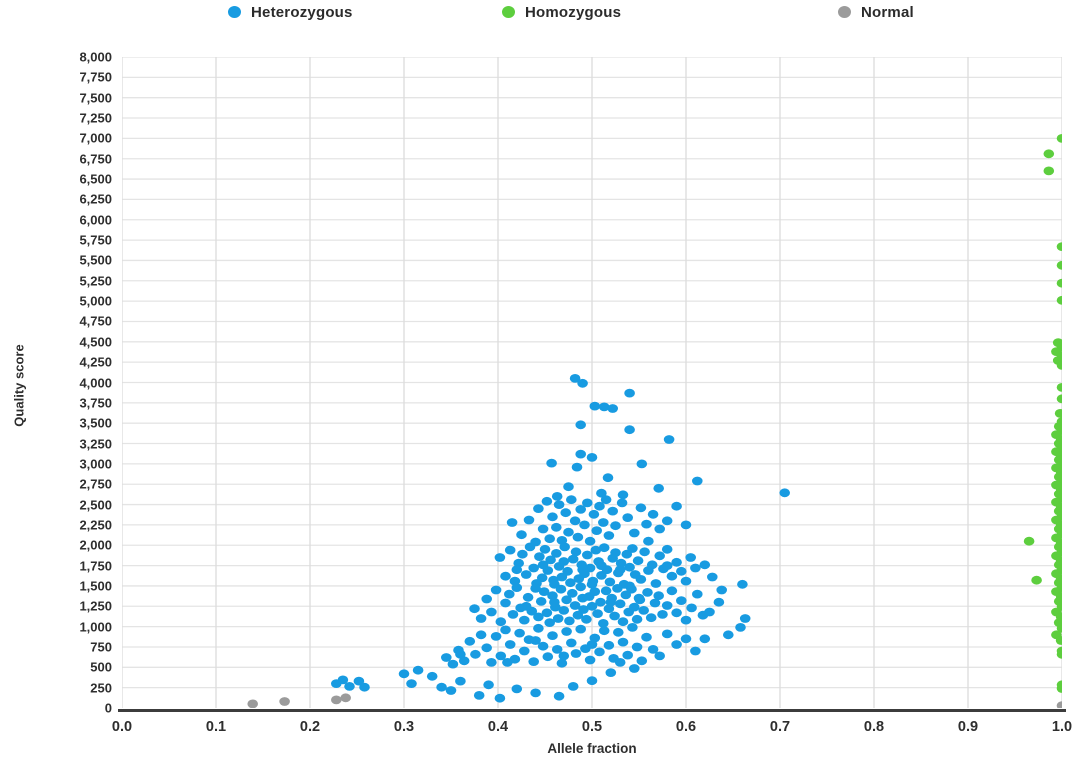 Image resolution: width=1080 pixels, height=760 pixels. I want to click on legend-item-heterozygous: Heterozygous, so click(290, 12).